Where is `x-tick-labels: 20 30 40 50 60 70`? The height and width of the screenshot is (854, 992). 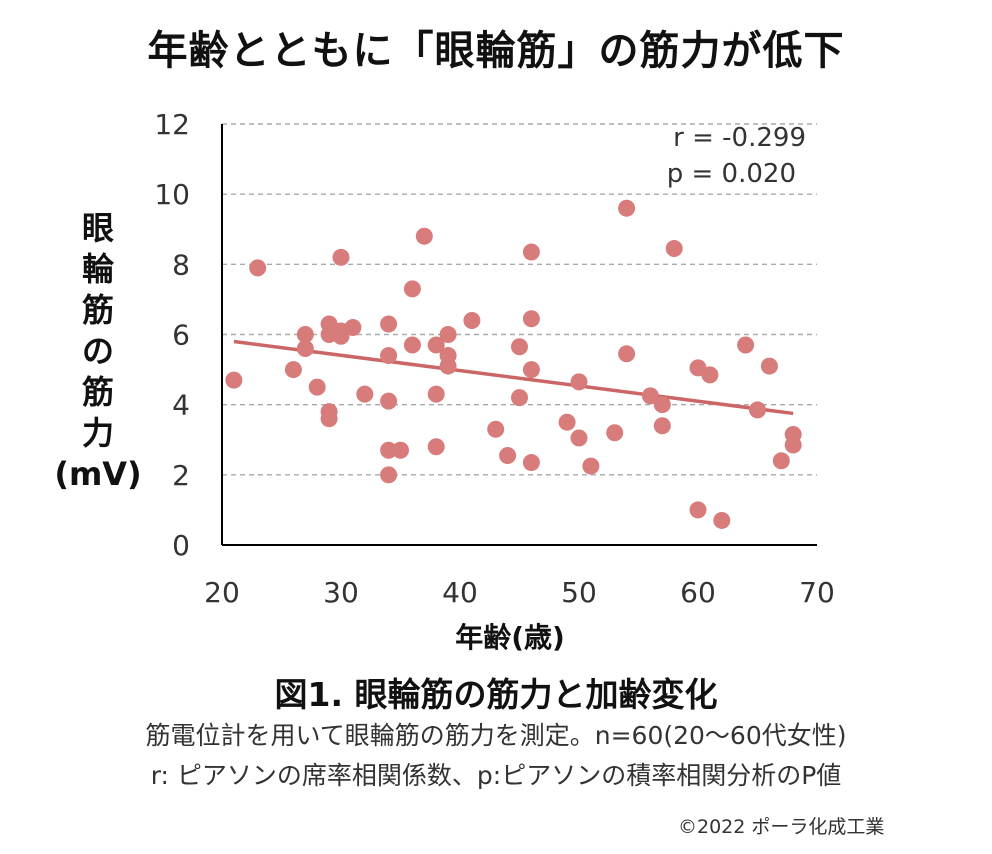
x-tick-labels: 20 30 40 50 60 70 is located at coordinates (519, 592).